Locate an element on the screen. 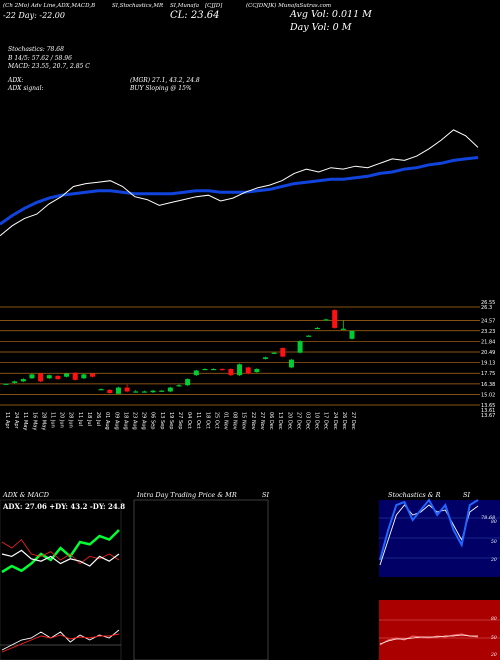 This screenshot has width=500, height=660. buy-signal: BUY Sloping @ 15% is located at coordinates (161, 88).